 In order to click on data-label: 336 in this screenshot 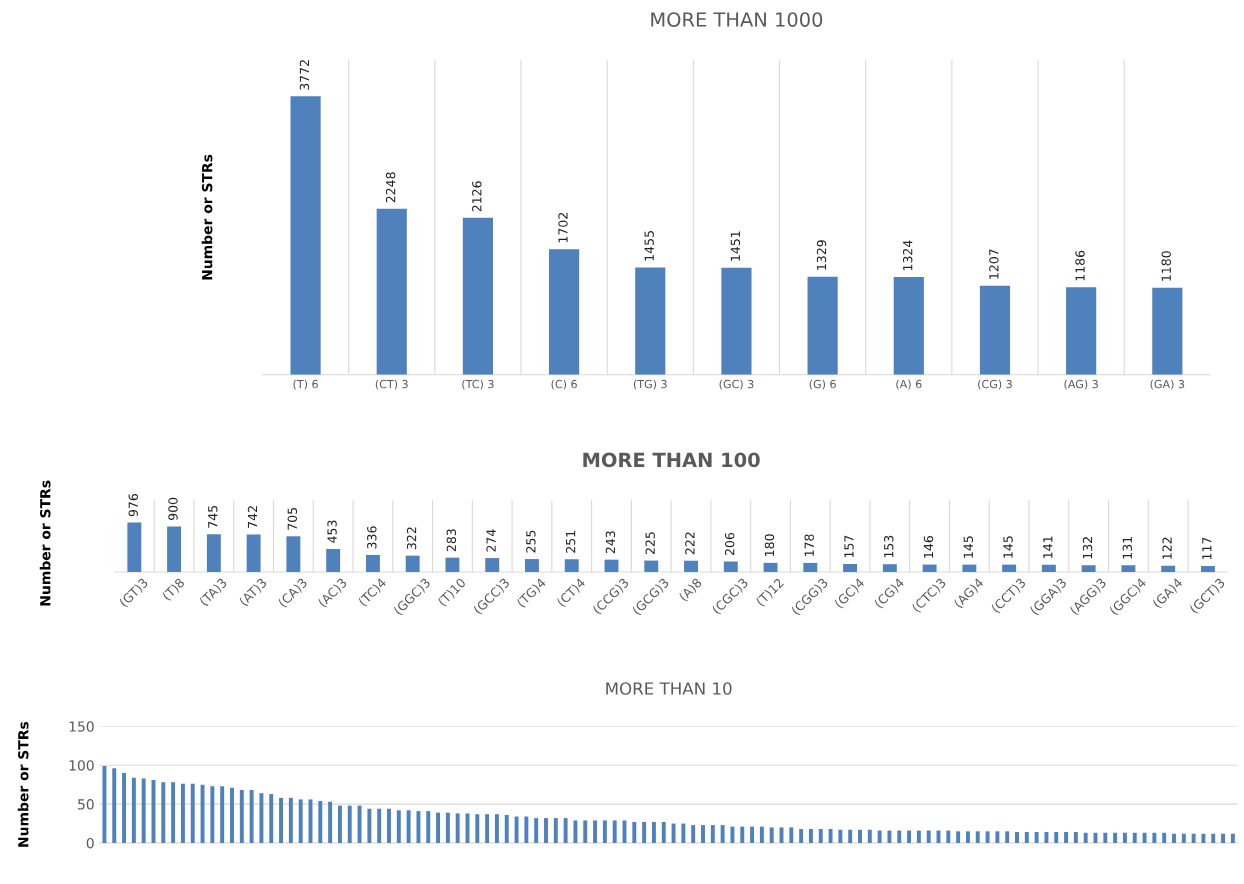, I will do `click(372, 537)`.